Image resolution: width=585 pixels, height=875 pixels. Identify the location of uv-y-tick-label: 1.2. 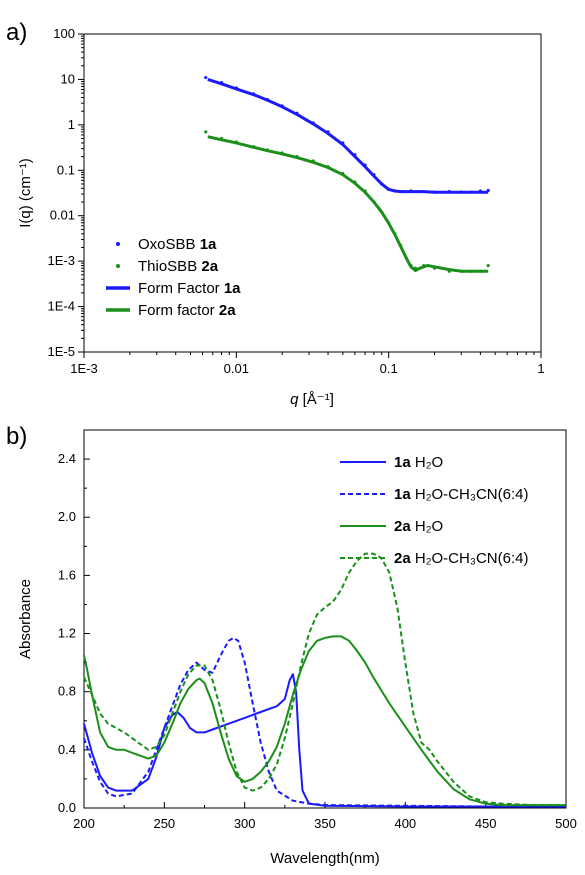
(67, 633).